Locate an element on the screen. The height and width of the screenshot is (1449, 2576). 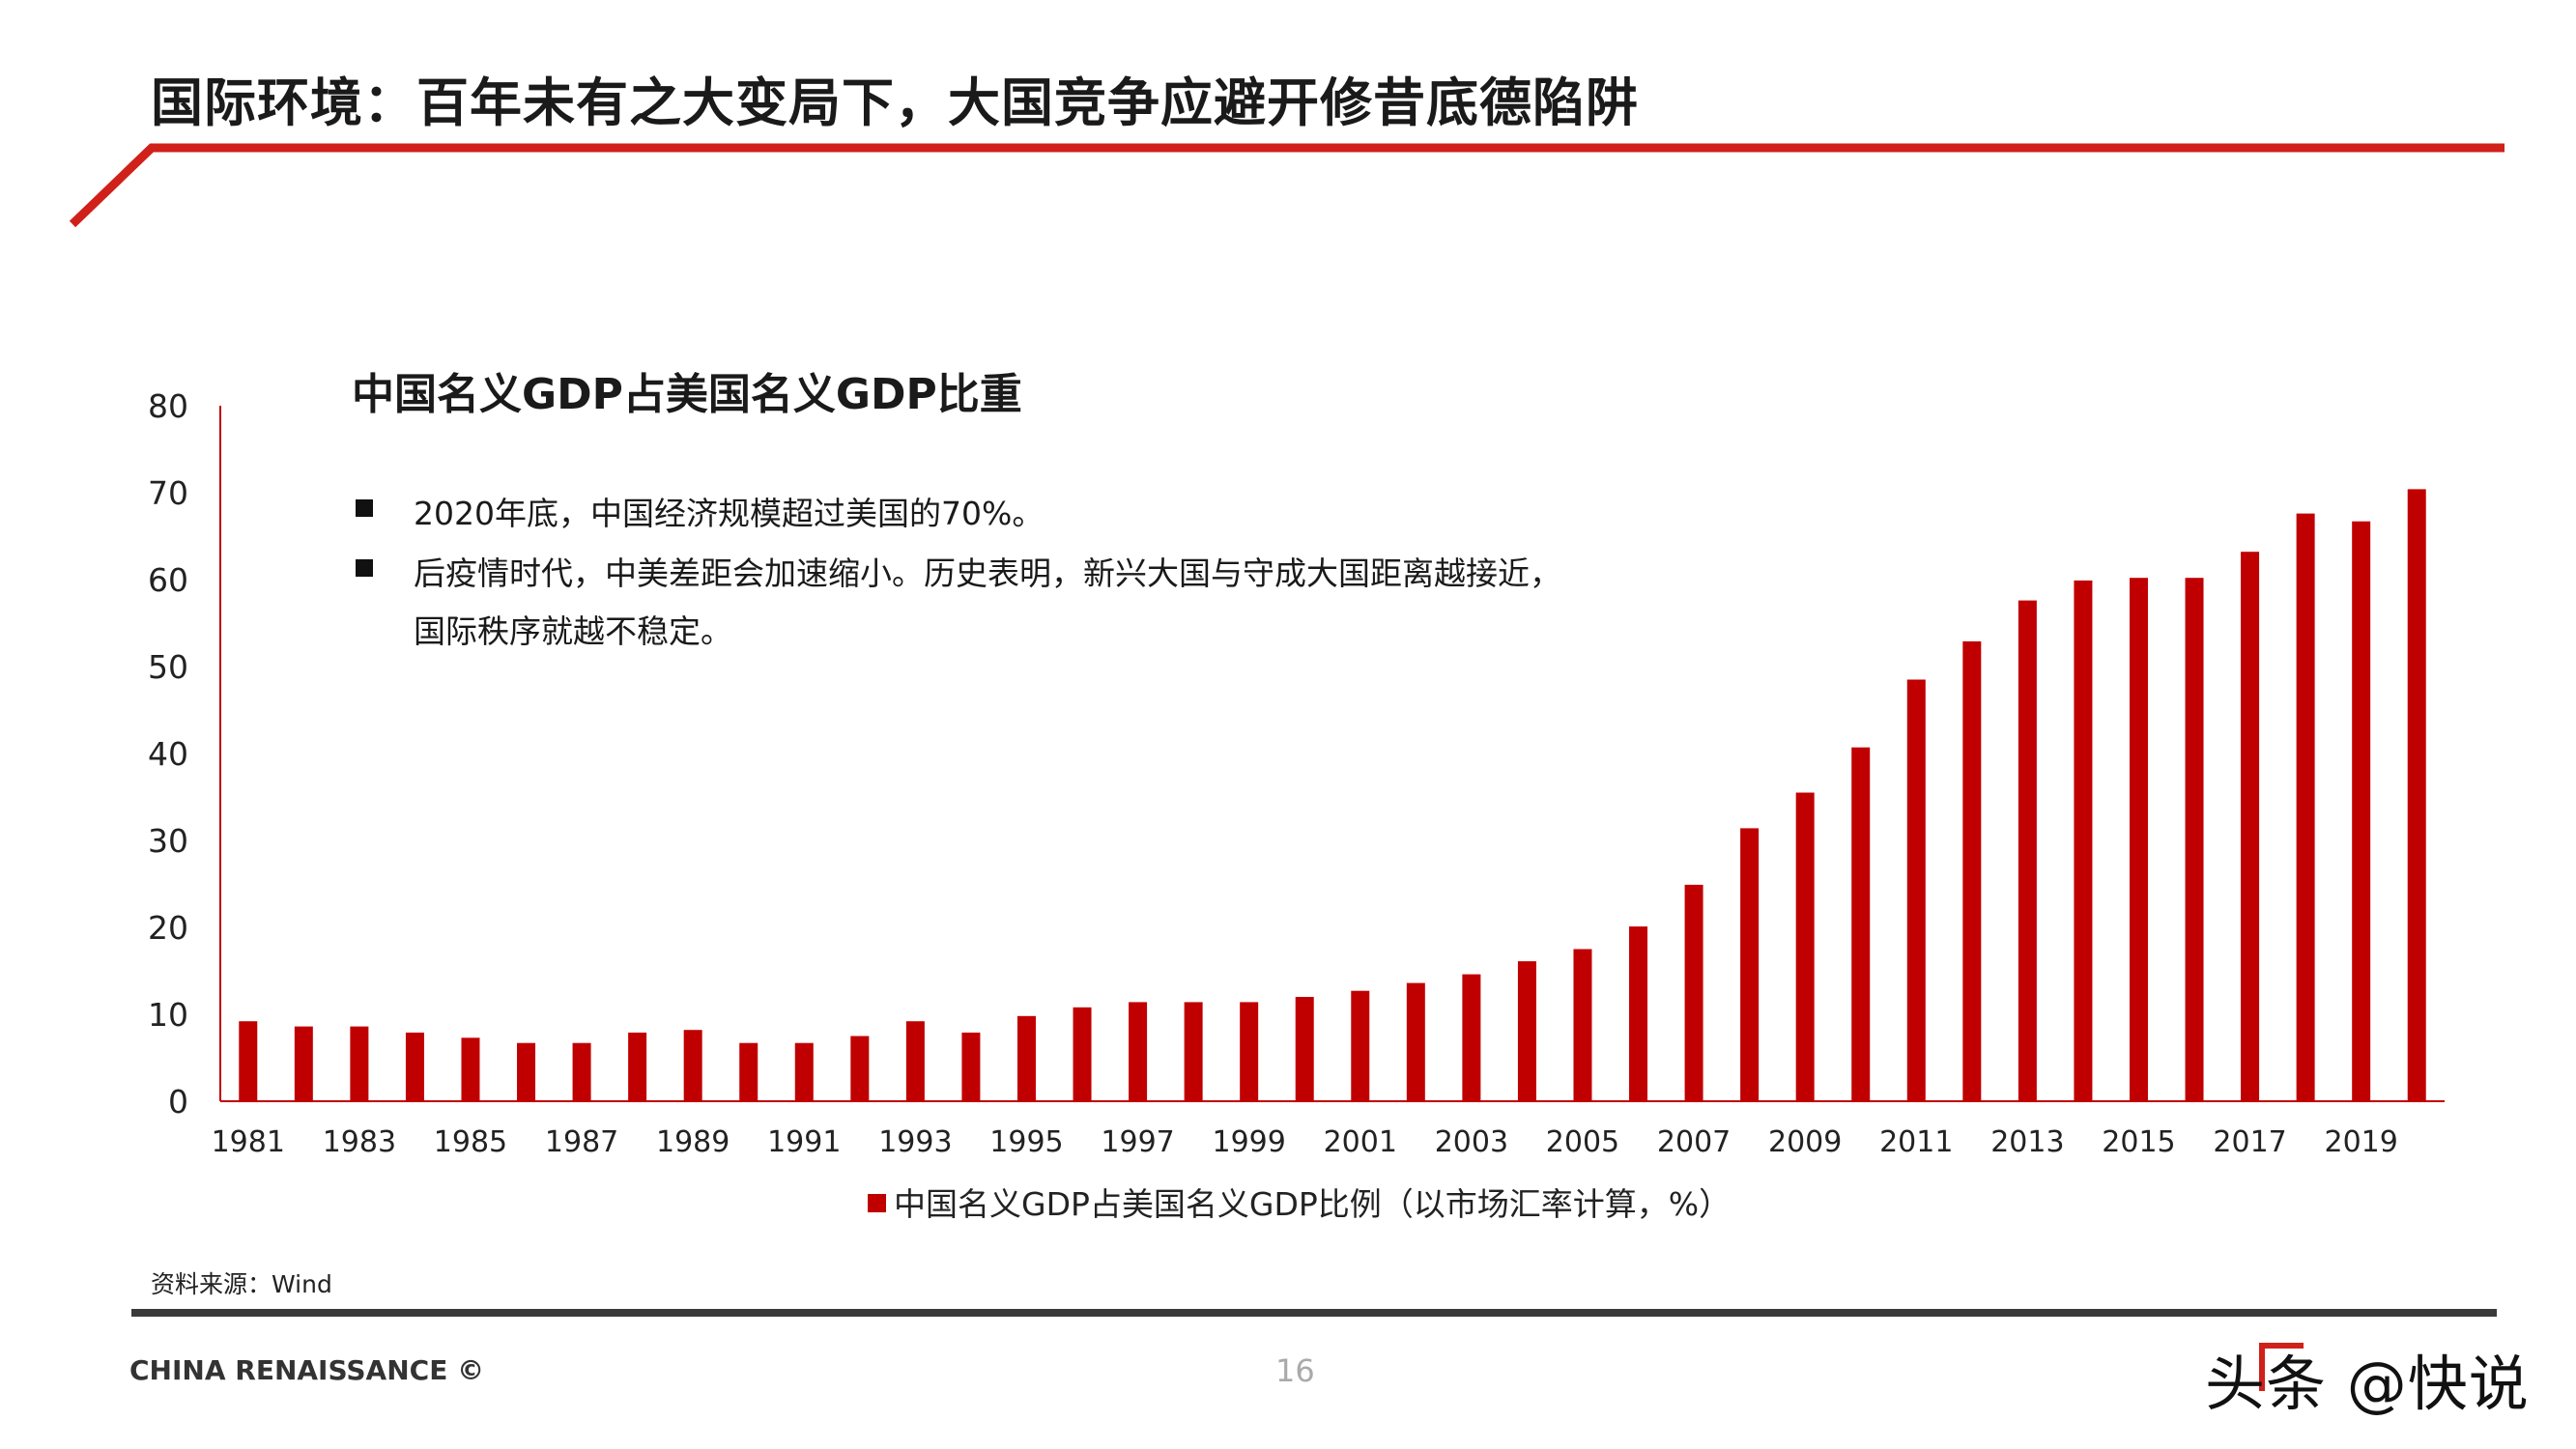
y-tick-label: 80 is located at coordinates (168, 406).